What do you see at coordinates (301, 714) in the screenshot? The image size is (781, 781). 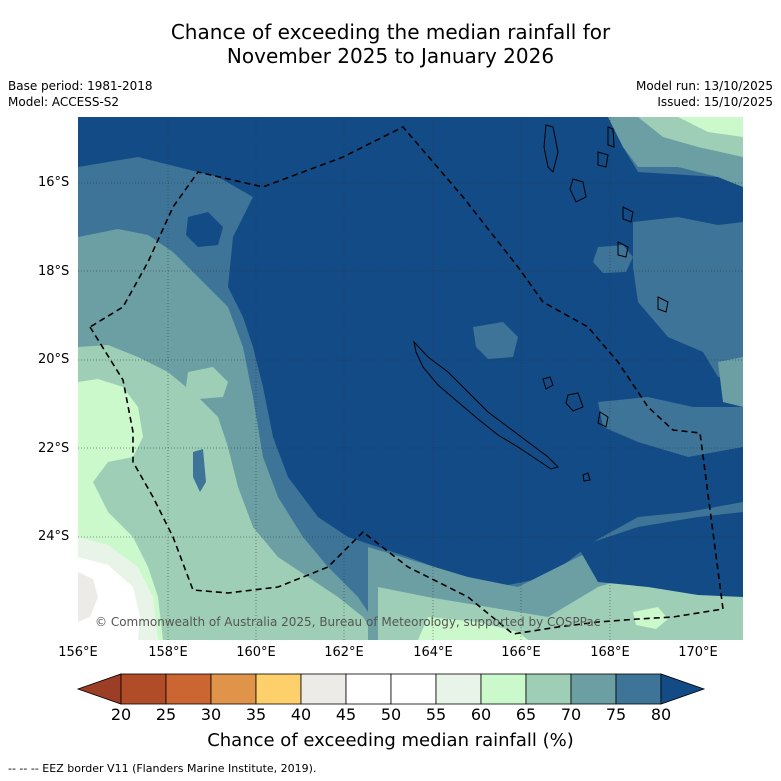 I see `colorbar-tick-40: 40` at bounding box center [301, 714].